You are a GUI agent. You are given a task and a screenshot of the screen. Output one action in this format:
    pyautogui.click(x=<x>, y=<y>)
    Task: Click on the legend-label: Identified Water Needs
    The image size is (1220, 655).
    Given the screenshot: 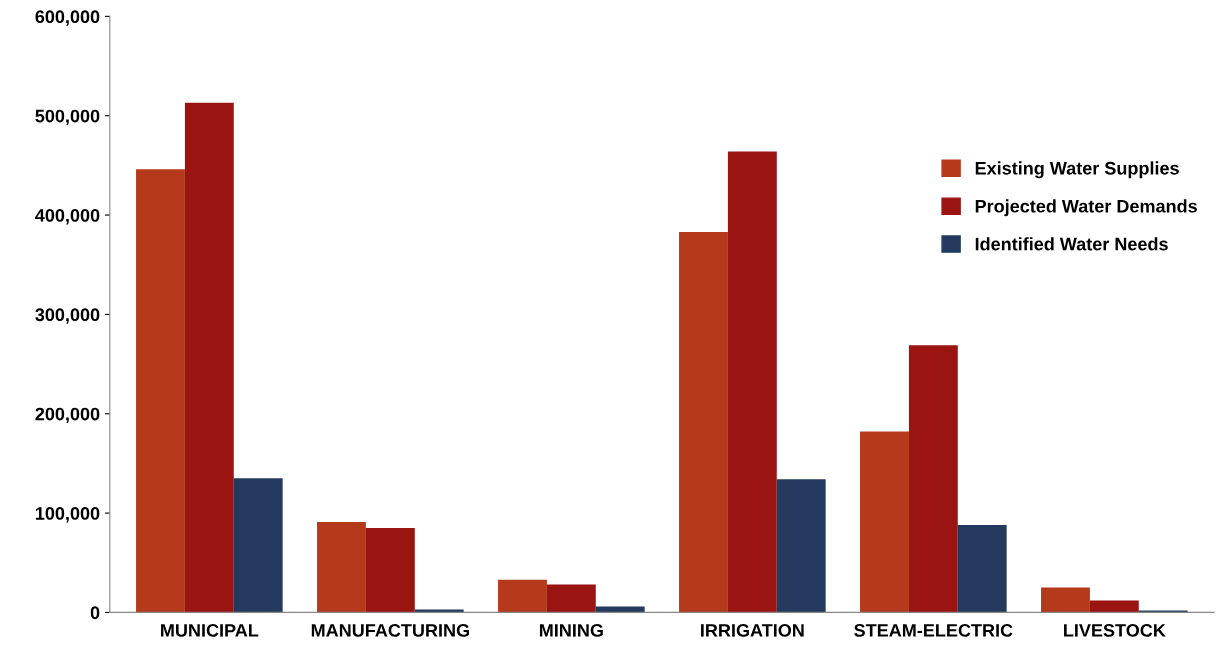 What is the action you would take?
    pyautogui.click(x=1071, y=244)
    